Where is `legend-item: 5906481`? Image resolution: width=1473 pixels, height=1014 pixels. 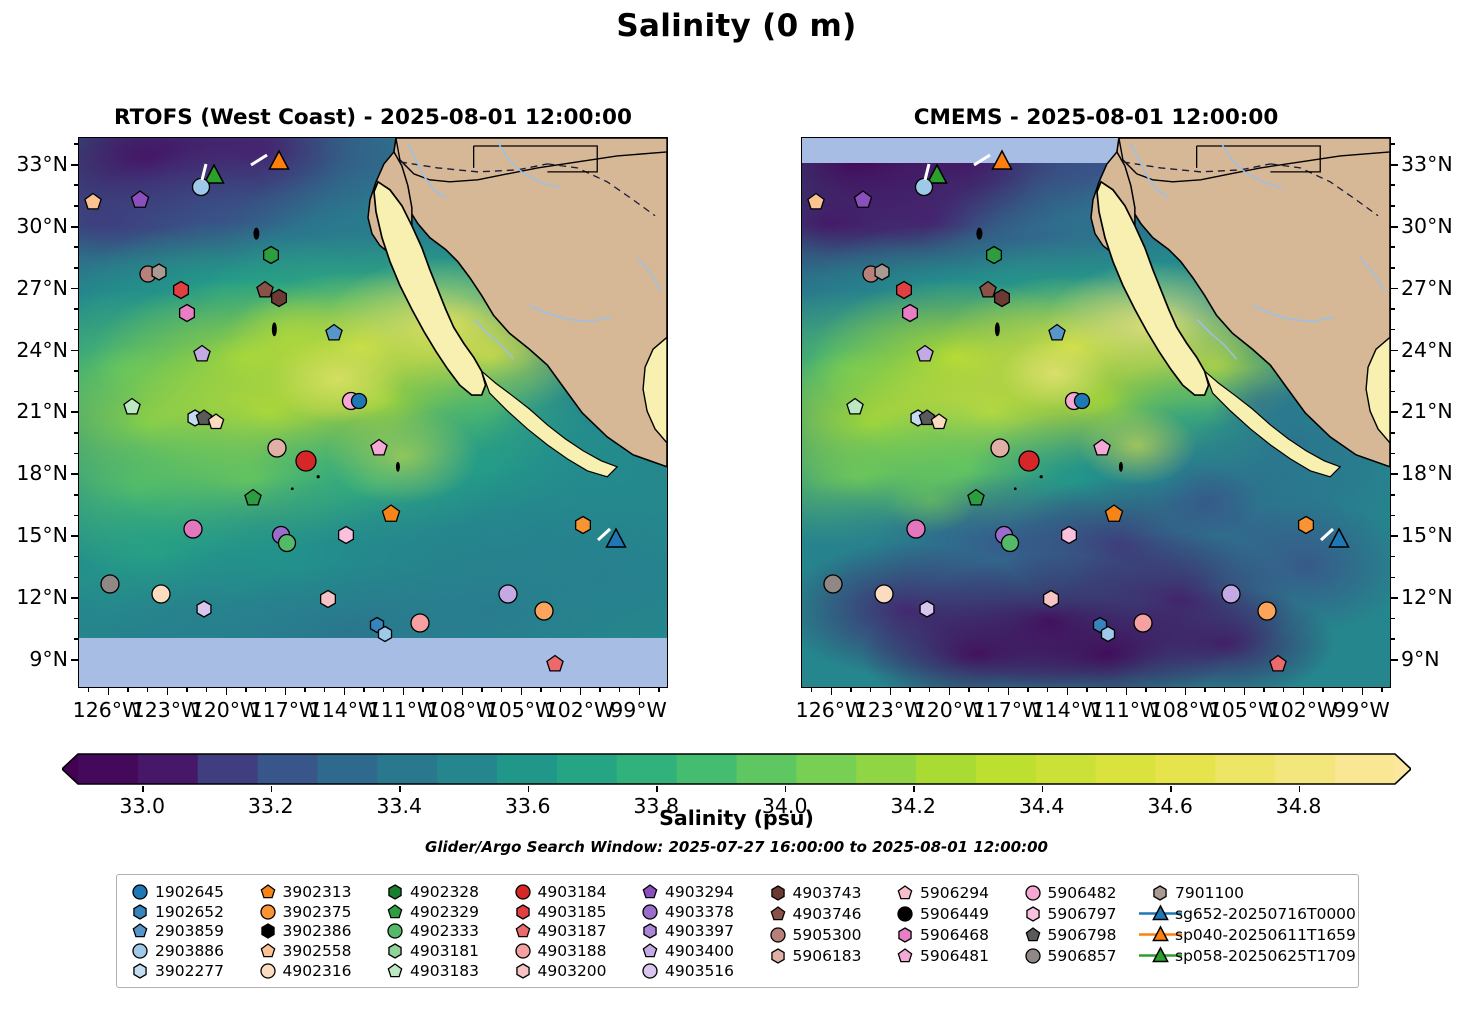
legend-item: 5906481 is located at coordinates (954, 955).